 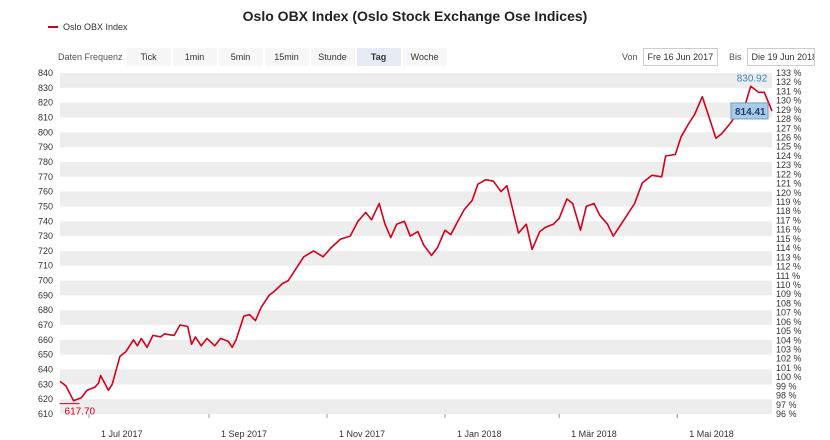 I want to click on y2-tick-label: 117 %, so click(x=788, y=220).